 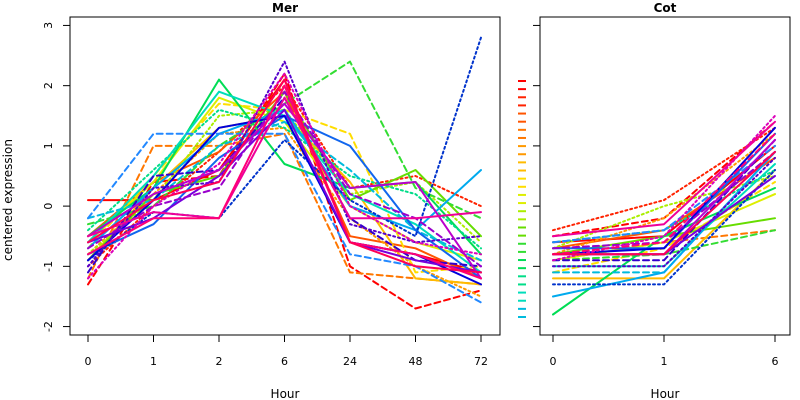 What do you see at coordinates (153, 361) in the screenshot?
I see `x-tick-label-mer-1: 1` at bounding box center [153, 361].